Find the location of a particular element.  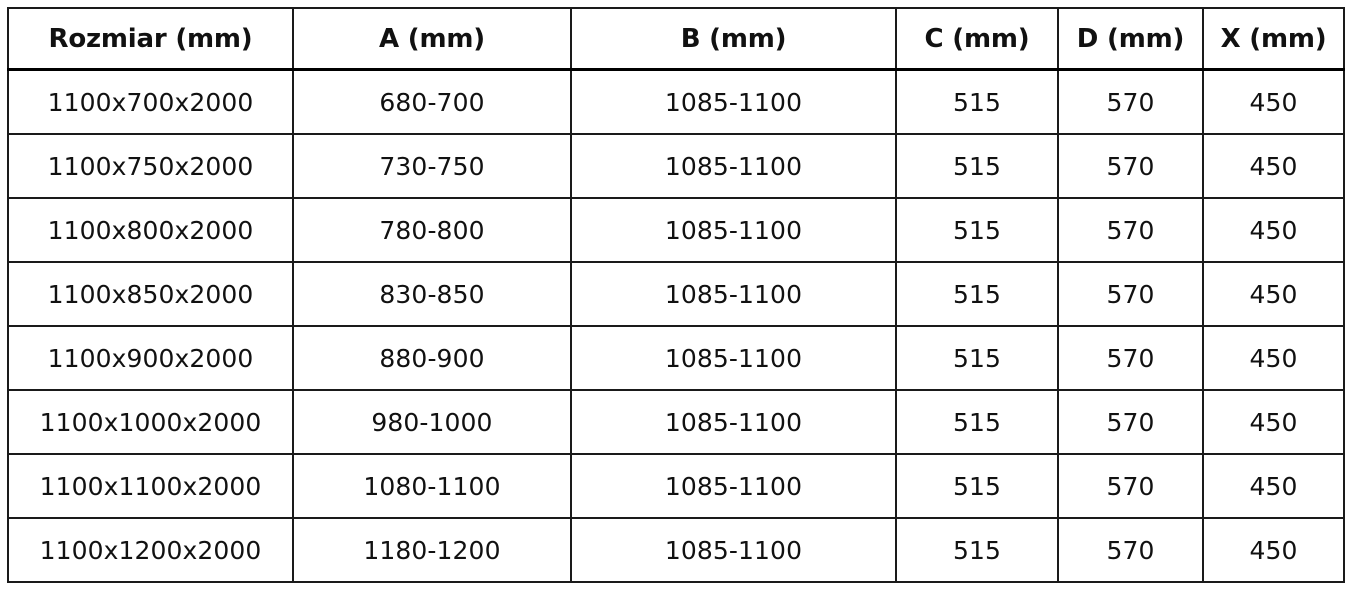

cell-a: 980-1000 is located at coordinates (432, 422).